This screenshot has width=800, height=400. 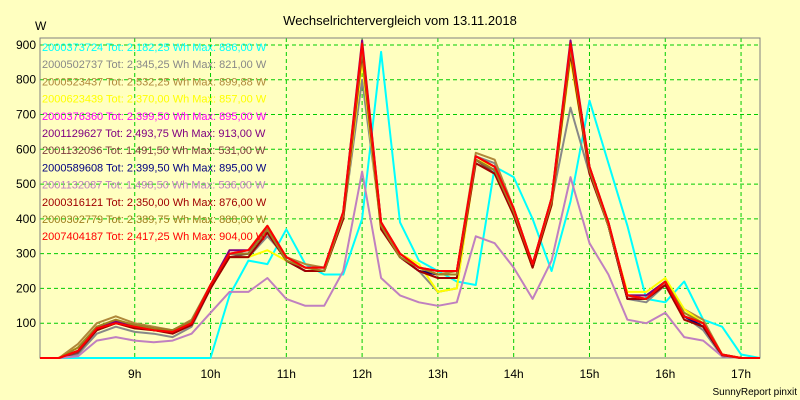 I want to click on y-tick-label: 900, so click(x=26, y=45).